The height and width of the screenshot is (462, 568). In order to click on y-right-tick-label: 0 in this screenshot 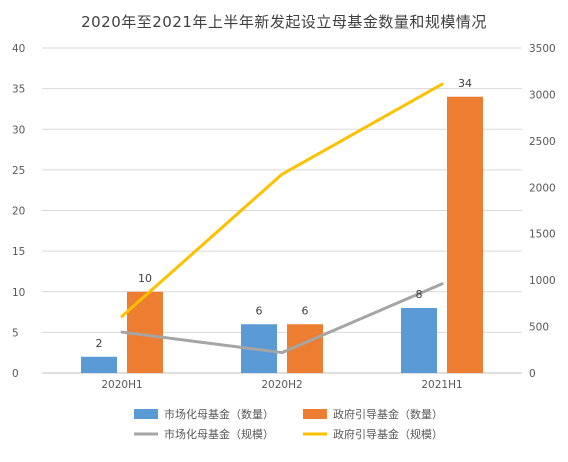, I will do `click(532, 374)`.